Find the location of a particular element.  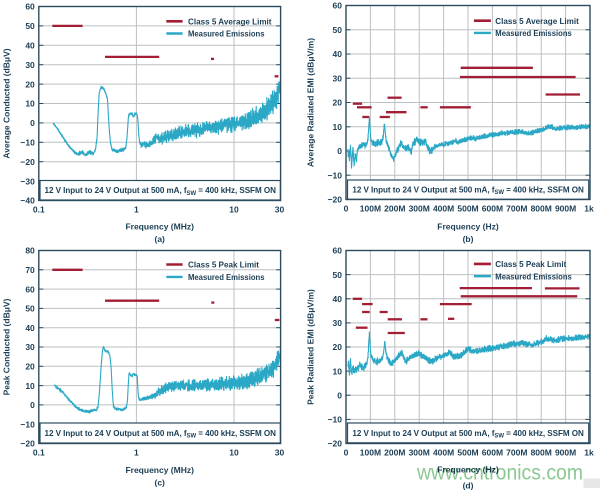

svg-text: www.cntronics.com is located at coordinates (499, 473).